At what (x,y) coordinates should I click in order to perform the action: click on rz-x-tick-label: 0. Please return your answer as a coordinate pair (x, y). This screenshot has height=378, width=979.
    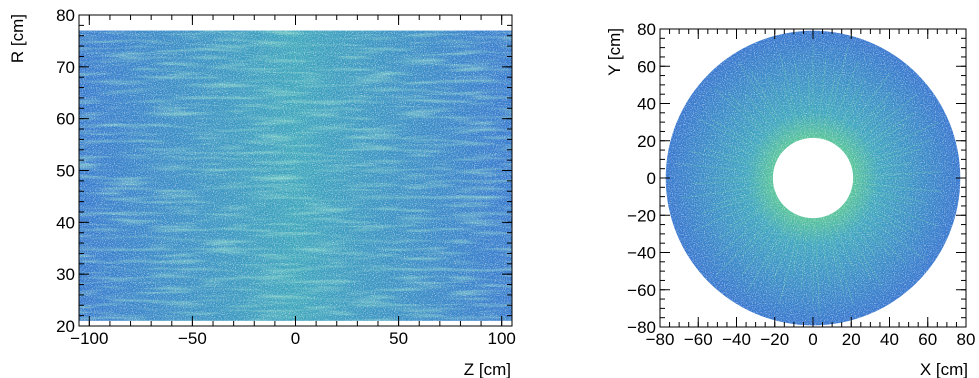
    Looking at the image, I should click on (295, 338).